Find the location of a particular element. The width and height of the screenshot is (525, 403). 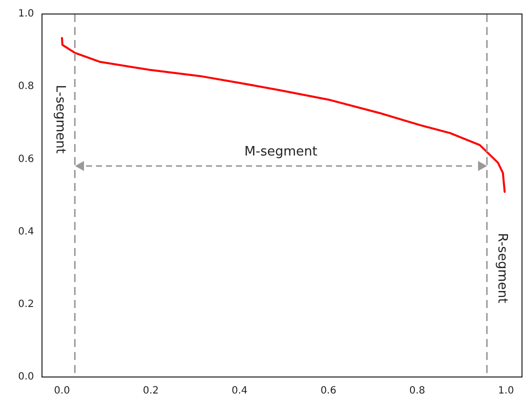

x-tick-label: 0.0 is located at coordinates (62, 391).